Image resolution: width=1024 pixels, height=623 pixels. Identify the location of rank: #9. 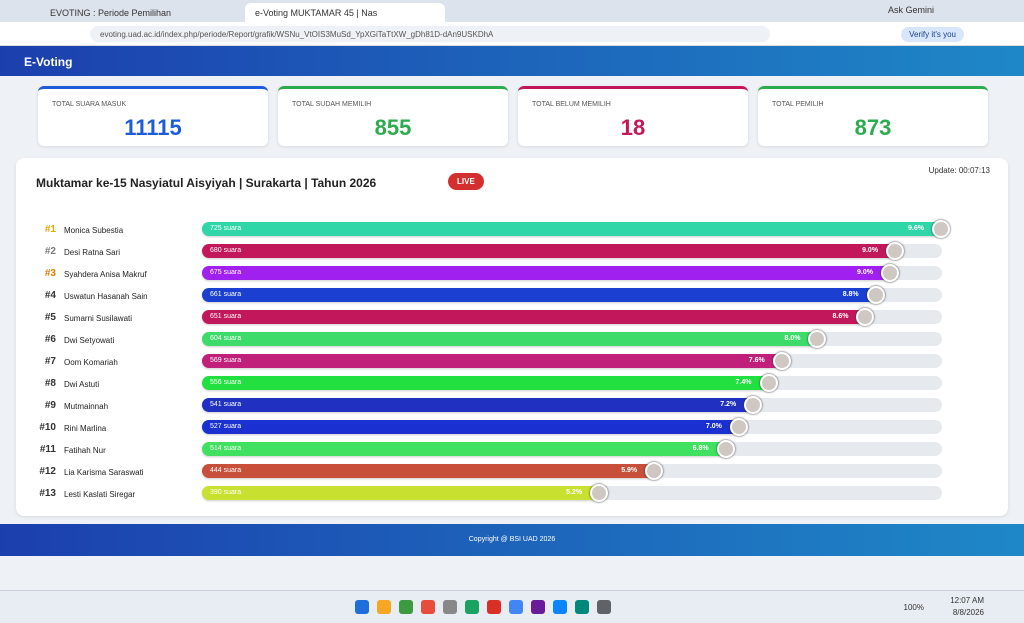
(50, 405).